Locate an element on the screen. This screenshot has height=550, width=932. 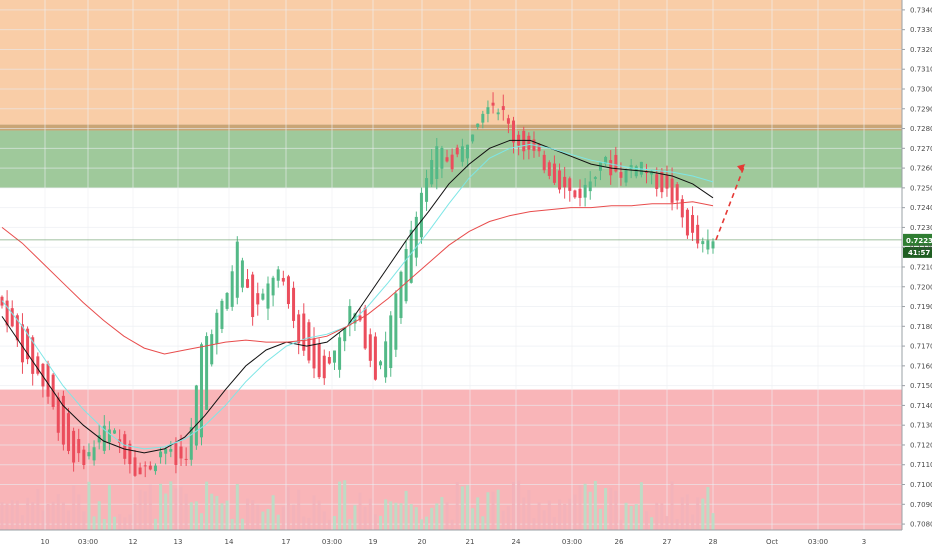
y-tick-label: 0.72900 is located at coordinates (921, 109).